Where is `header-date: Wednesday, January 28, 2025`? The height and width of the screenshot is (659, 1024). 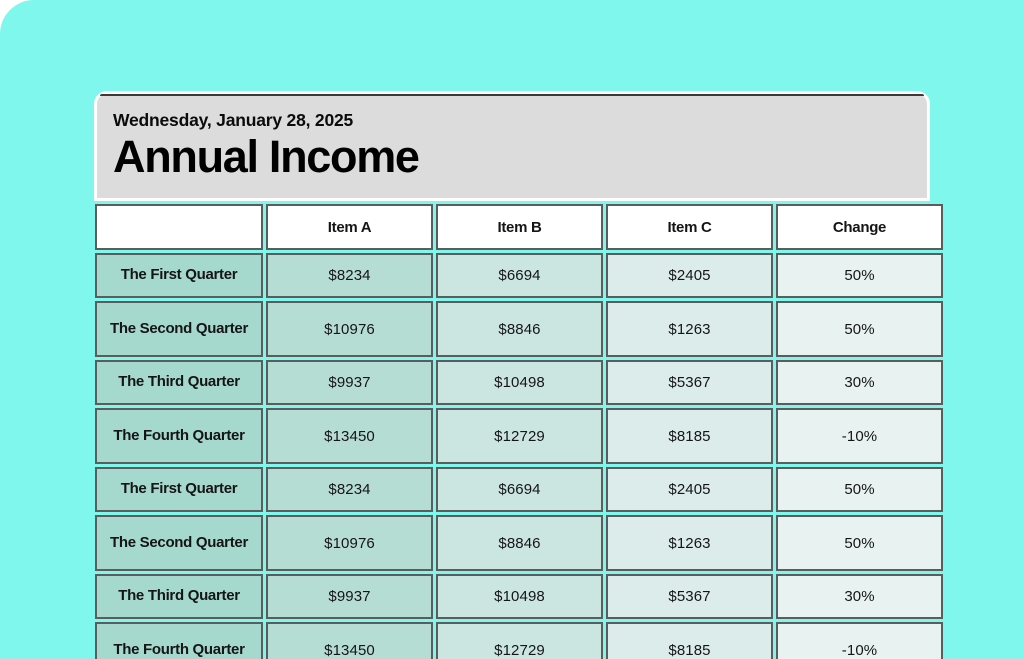
header-date: Wednesday, January 28, 2025 is located at coordinates (233, 120).